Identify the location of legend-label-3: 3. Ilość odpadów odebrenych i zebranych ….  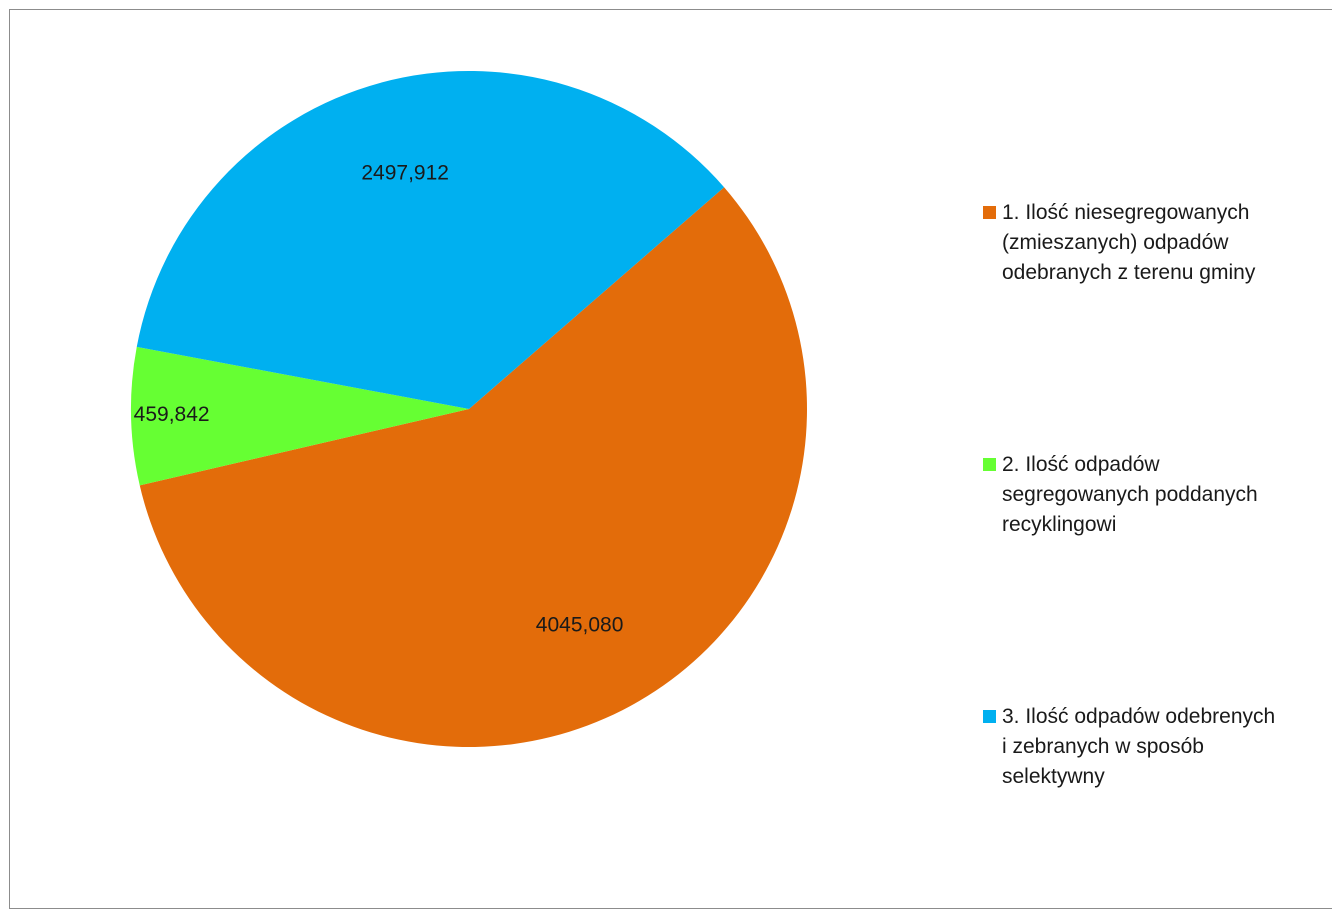
(1139, 746).